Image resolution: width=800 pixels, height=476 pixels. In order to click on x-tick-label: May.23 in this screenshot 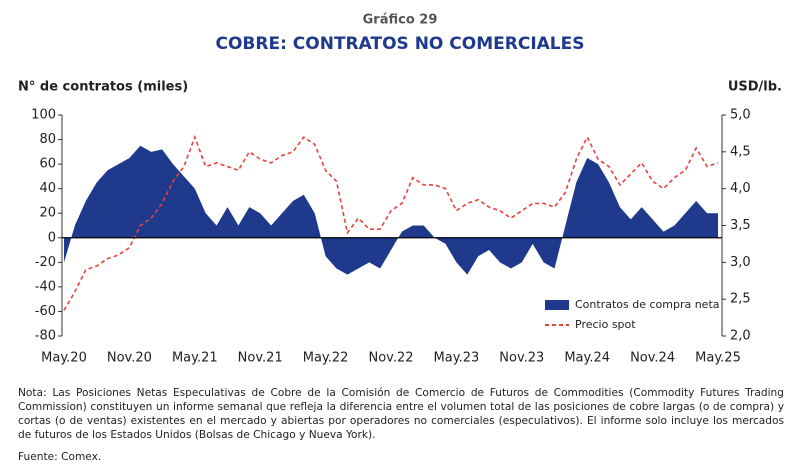, I will do `click(457, 358)`.